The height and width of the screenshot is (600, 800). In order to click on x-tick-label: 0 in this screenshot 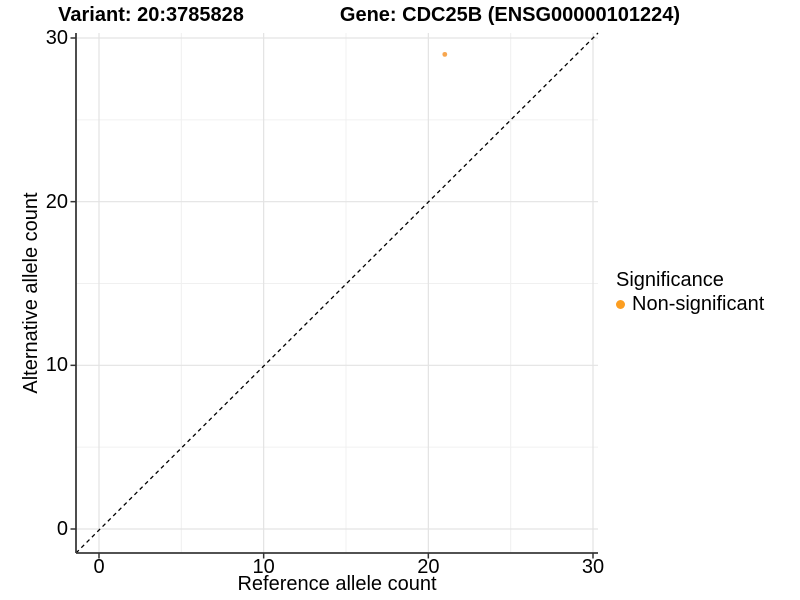, I will do `click(99, 567)`.